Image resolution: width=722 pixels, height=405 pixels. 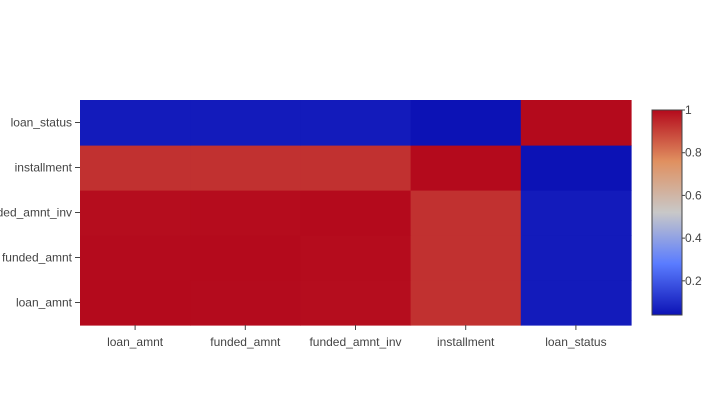 I want to click on y-tick-label: installment, so click(x=44, y=168).